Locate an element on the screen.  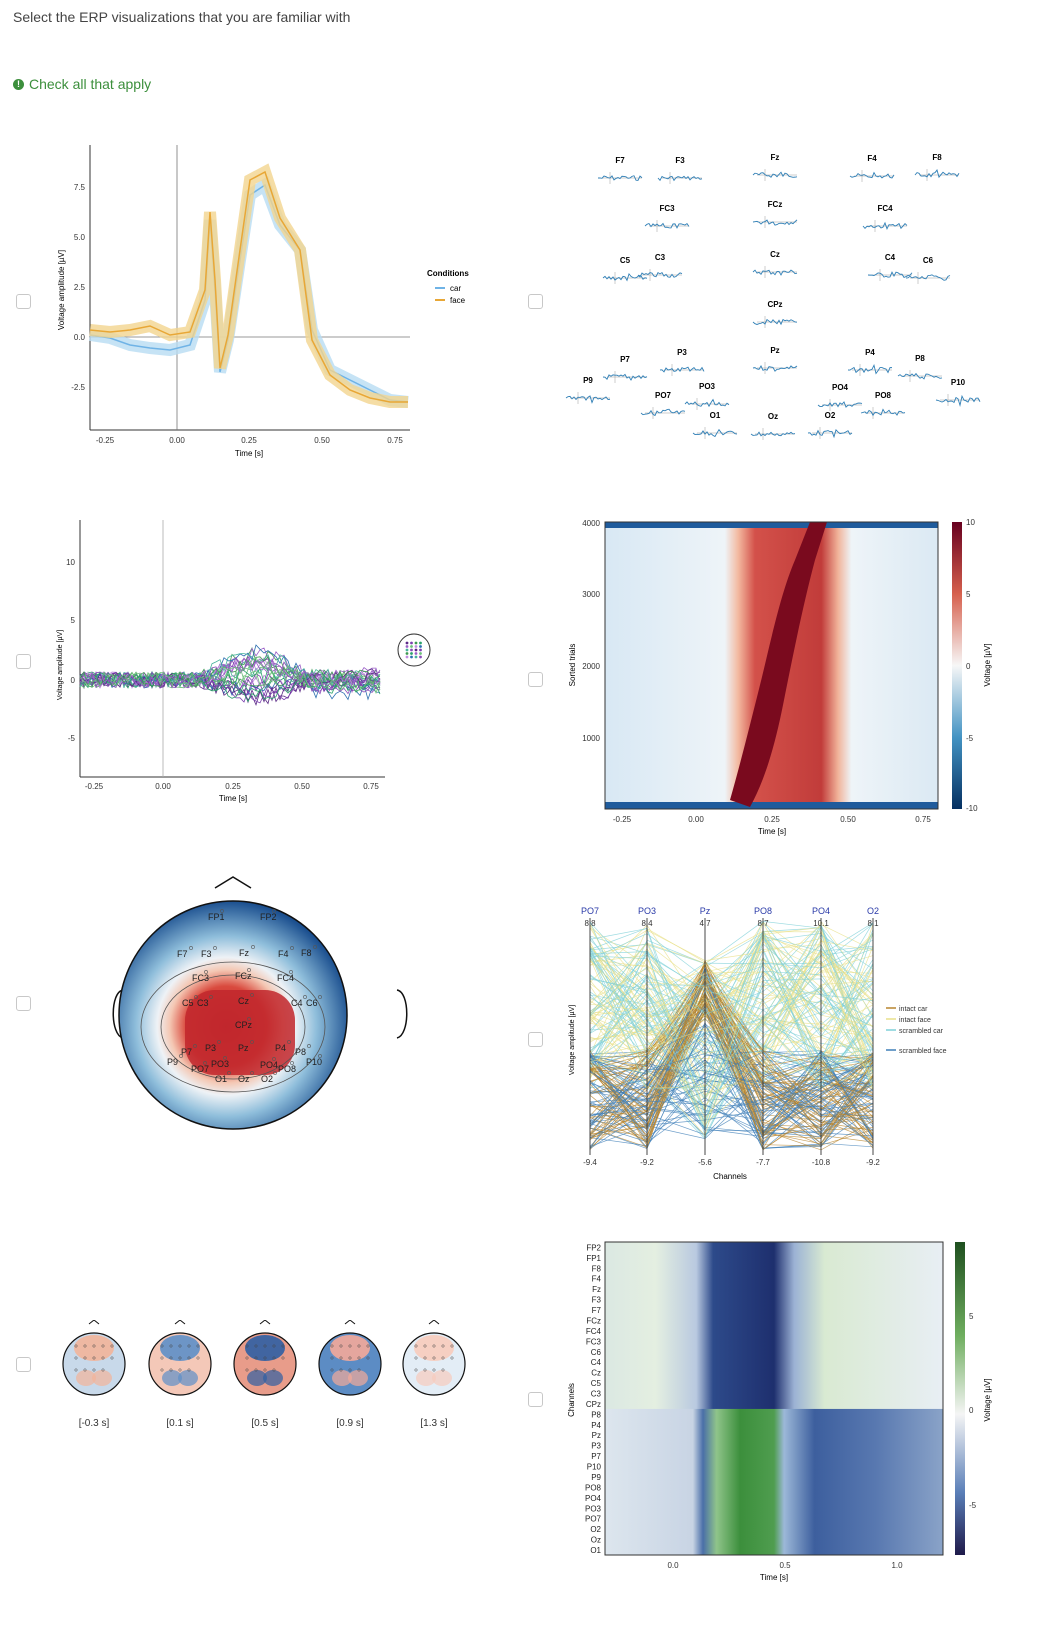
channel-label: FC4 is located at coordinates (594, 1331).